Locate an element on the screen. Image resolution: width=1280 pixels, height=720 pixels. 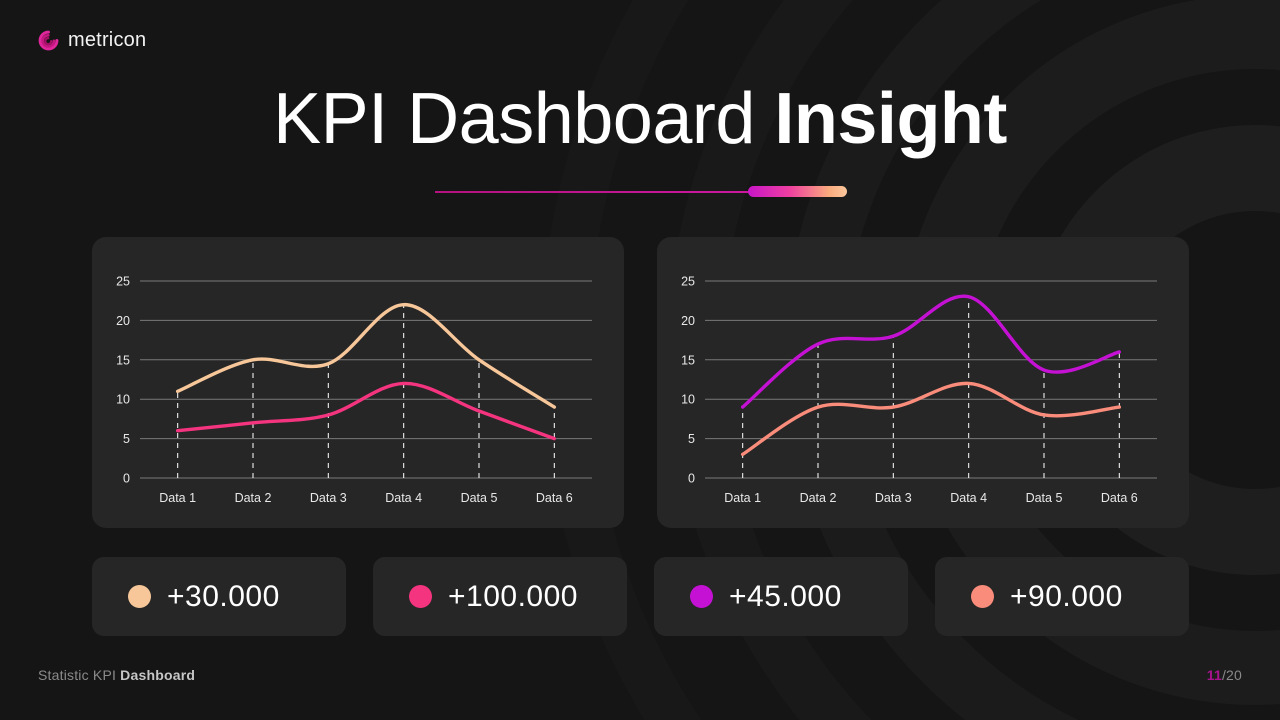
brand-name: metricon is located at coordinates (107, 40).